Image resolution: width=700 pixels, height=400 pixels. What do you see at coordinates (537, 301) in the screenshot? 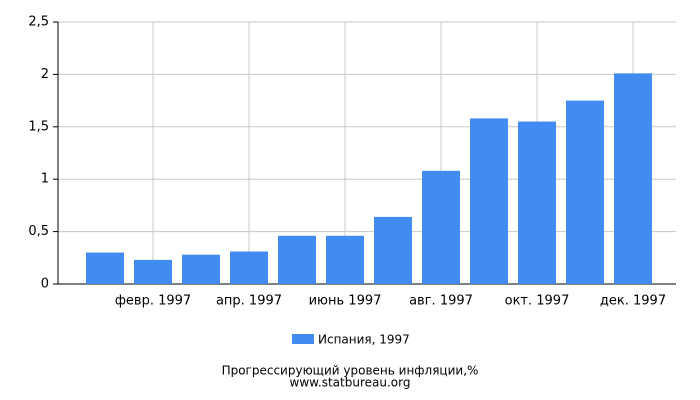
I see `x-tick-label: окт. 1997` at bounding box center [537, 301].